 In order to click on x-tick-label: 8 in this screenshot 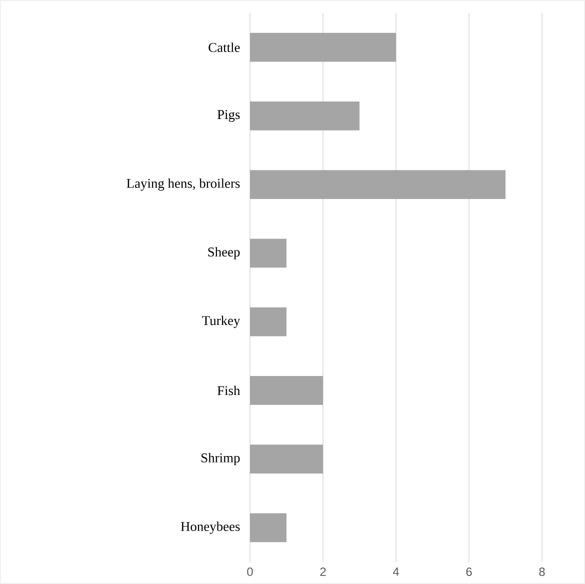, I will do `click(542, 572)`.